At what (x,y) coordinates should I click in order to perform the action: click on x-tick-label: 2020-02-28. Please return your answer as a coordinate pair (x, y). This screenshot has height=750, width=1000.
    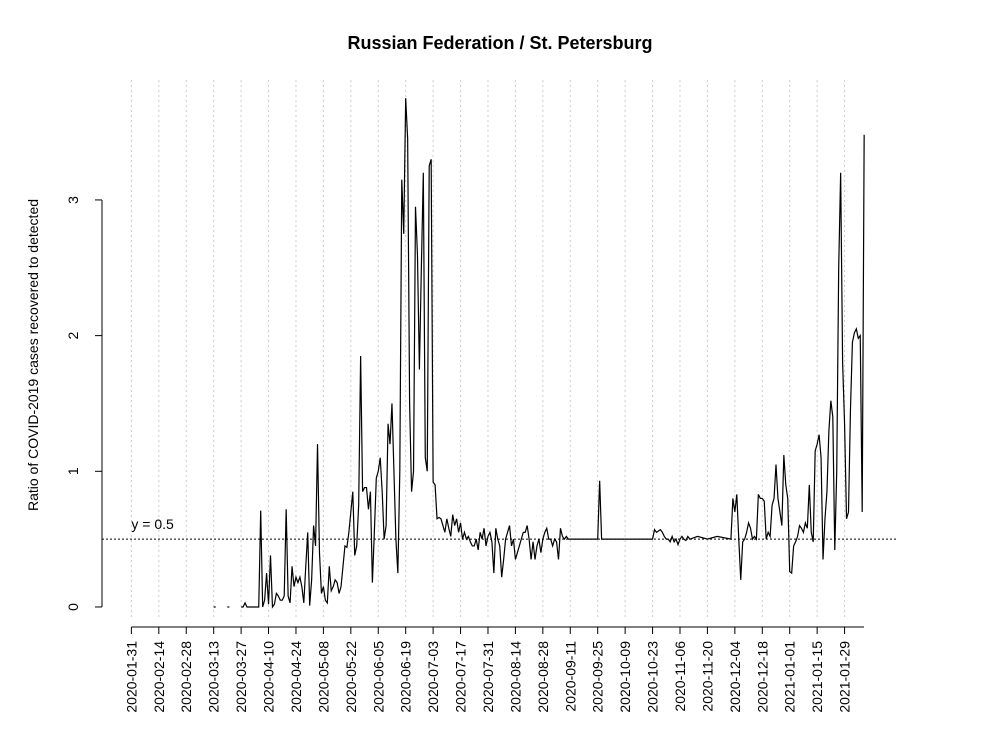
    Looking at the image, I should click on (186, 677).